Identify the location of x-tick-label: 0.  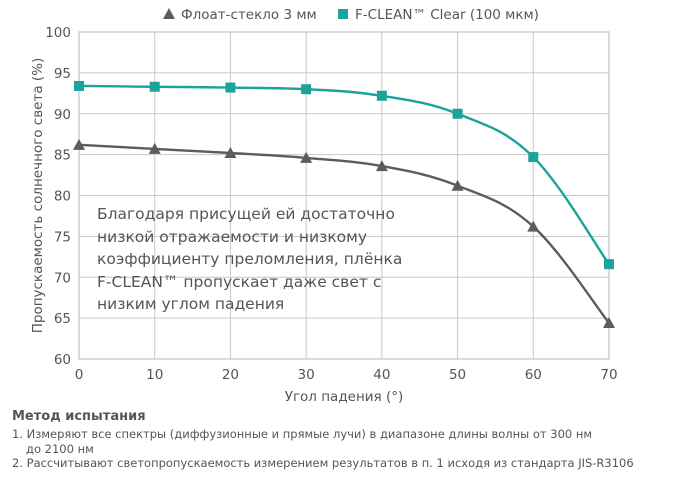
(79, 375).